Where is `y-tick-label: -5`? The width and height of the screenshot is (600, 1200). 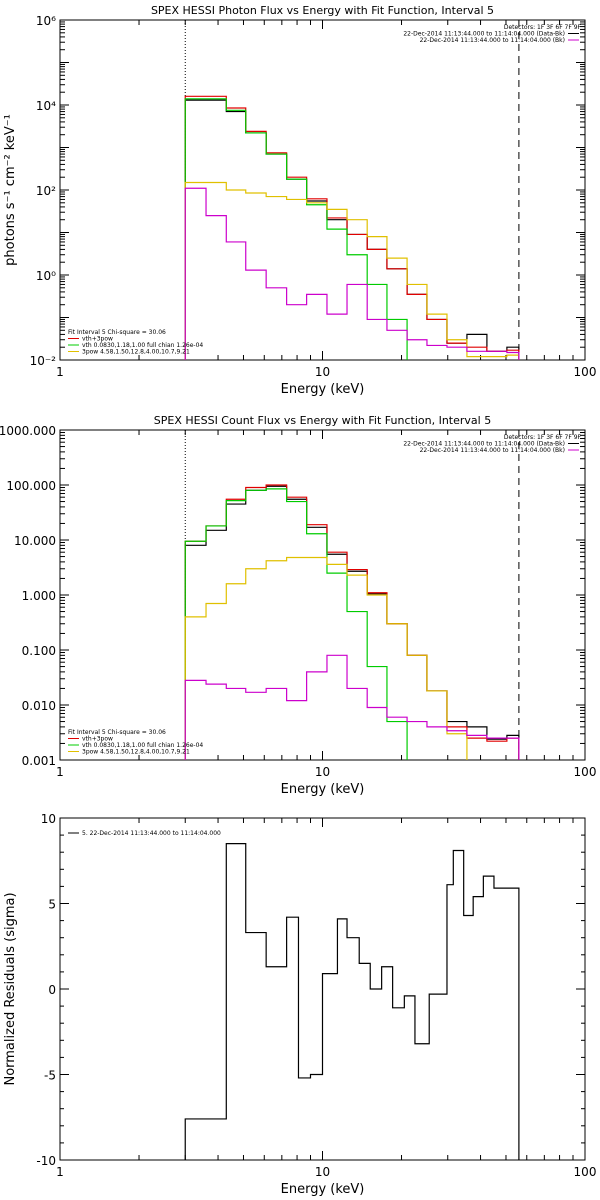 y-tick-label: -5 is located at coordinates (50, 1076).